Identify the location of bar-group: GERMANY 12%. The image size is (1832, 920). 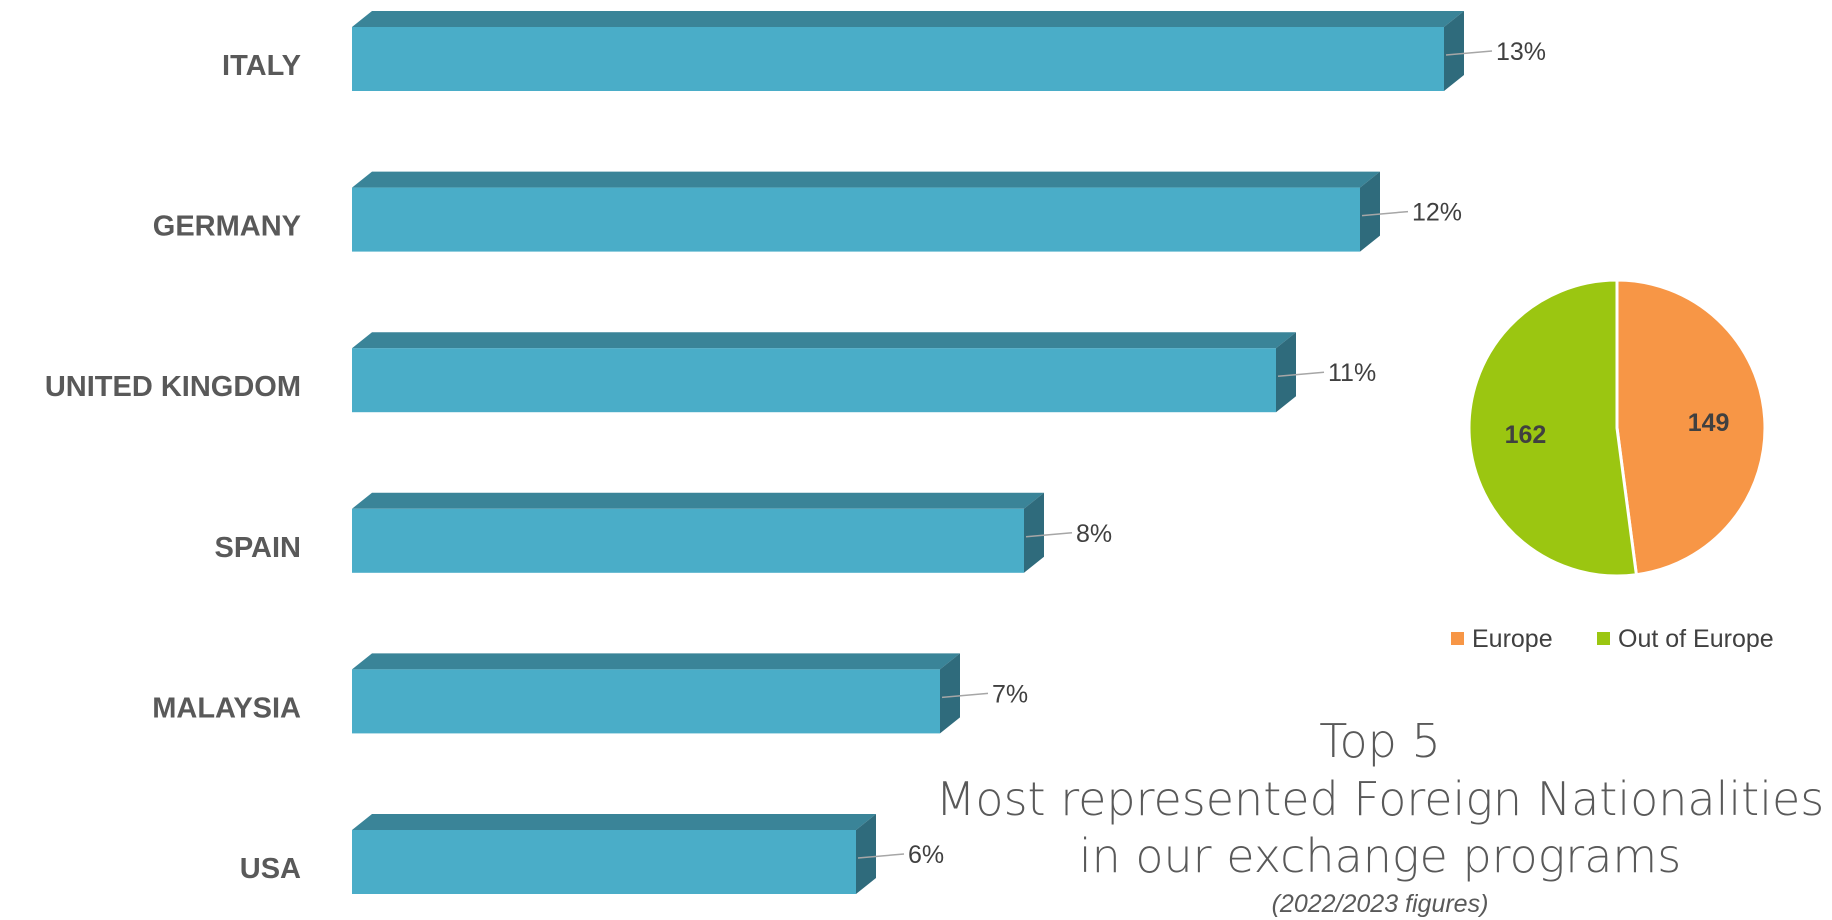
(807, 211).